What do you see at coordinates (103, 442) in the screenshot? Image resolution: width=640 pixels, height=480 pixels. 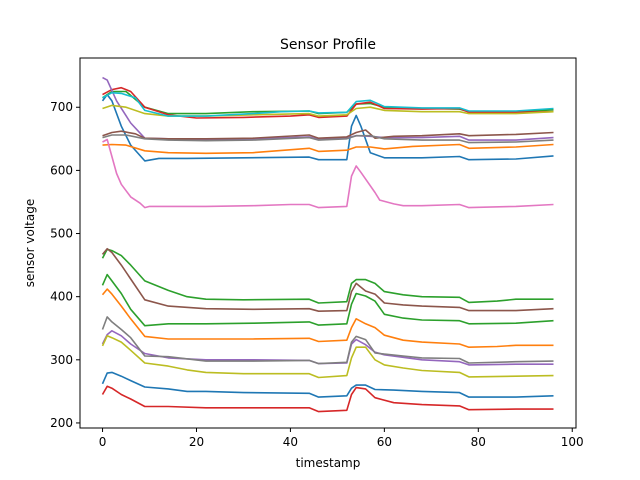 I see `x-tick-label: 0` at bounding box center [103, 442].